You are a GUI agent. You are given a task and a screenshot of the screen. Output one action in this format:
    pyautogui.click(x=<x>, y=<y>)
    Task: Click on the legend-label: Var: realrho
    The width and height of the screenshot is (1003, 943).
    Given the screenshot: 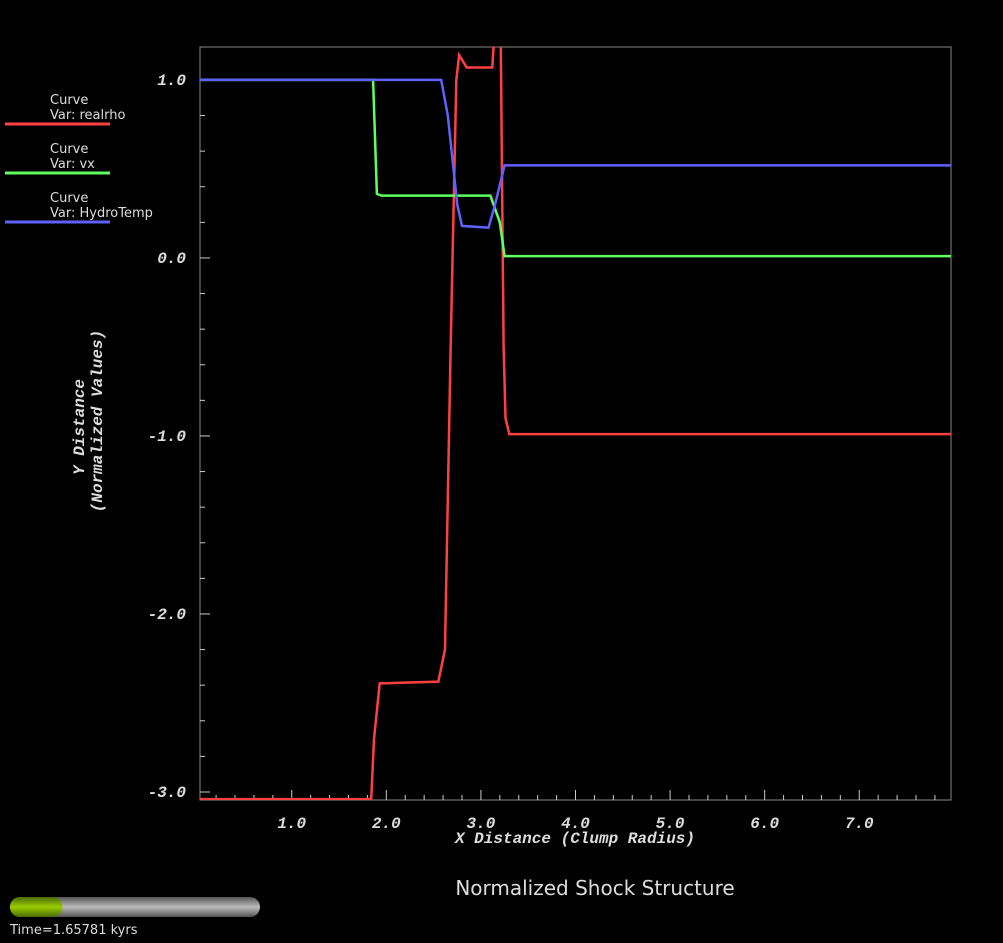 What is the action you would take?
    pyautogui.click(x=87, y=115)
    